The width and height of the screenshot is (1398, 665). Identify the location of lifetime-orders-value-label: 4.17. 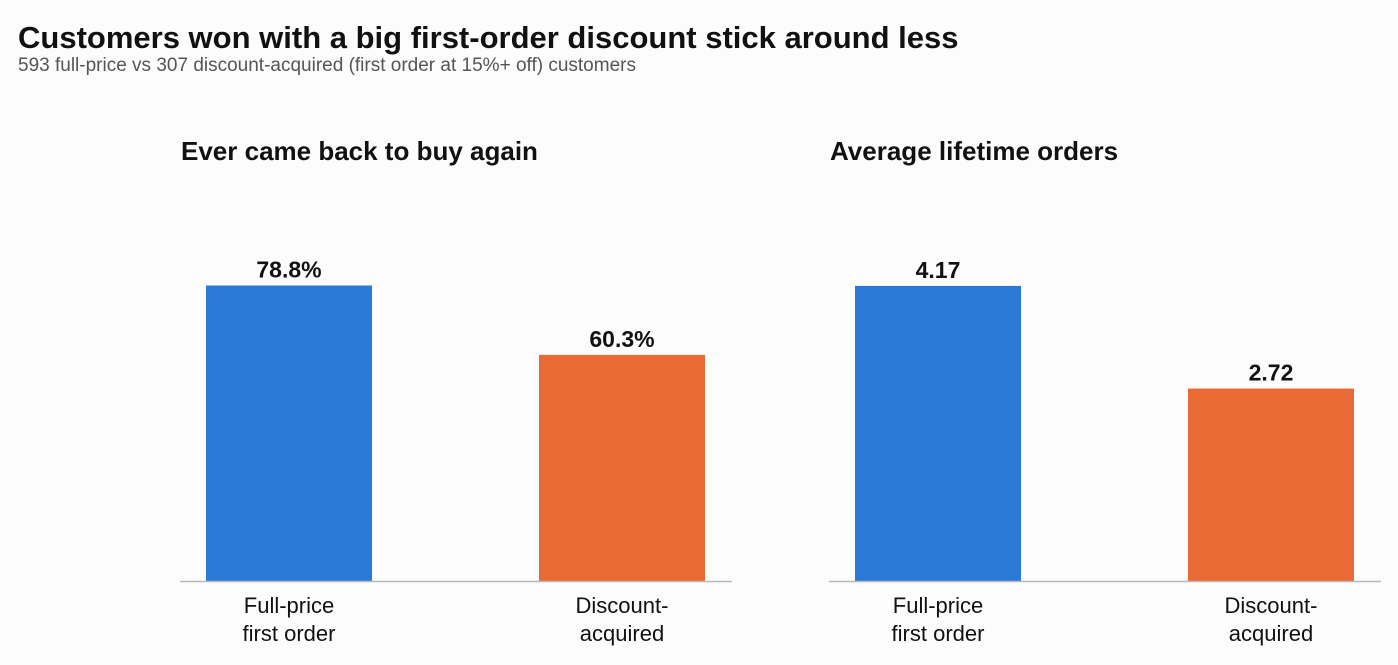
(938, 270).